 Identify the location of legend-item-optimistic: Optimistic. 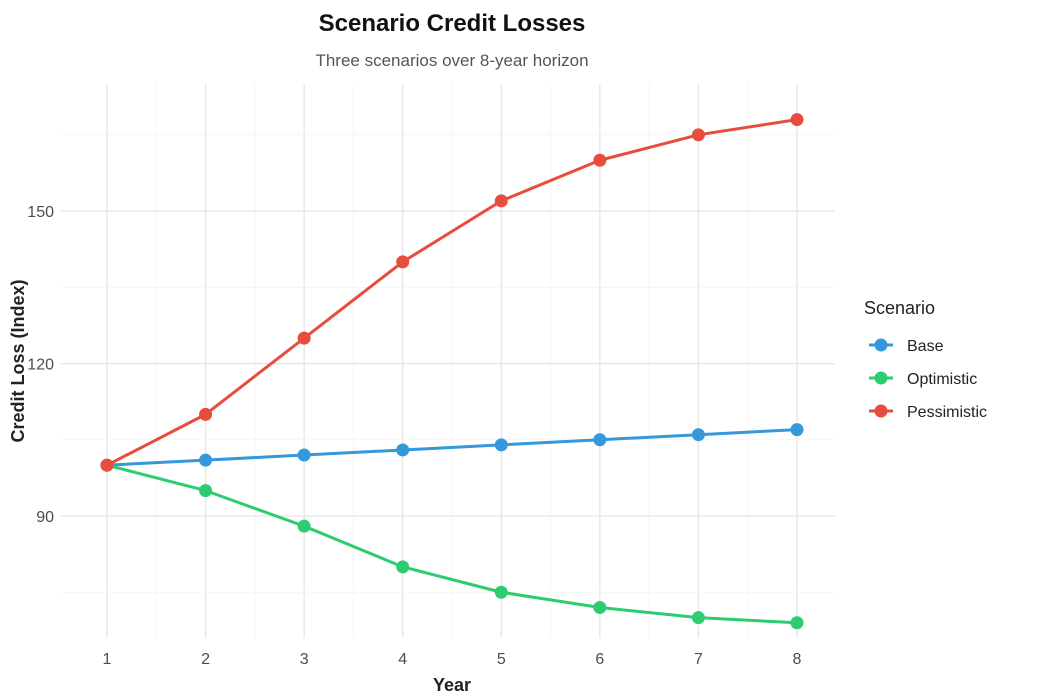
(923, 379).